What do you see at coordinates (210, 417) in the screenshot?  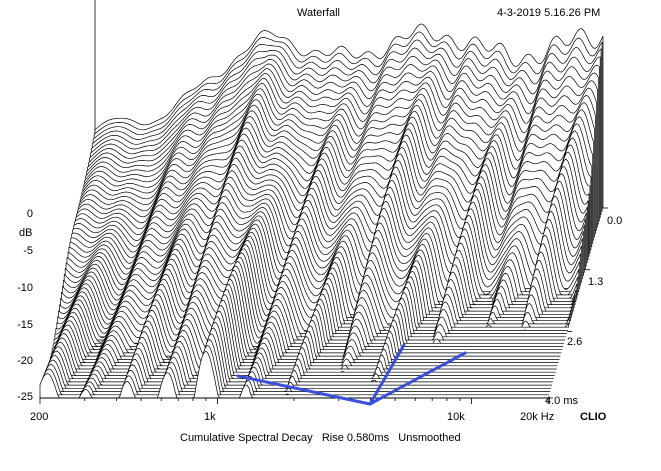 I see `x-tick-label: 1k` at bounding box center [210, 417].